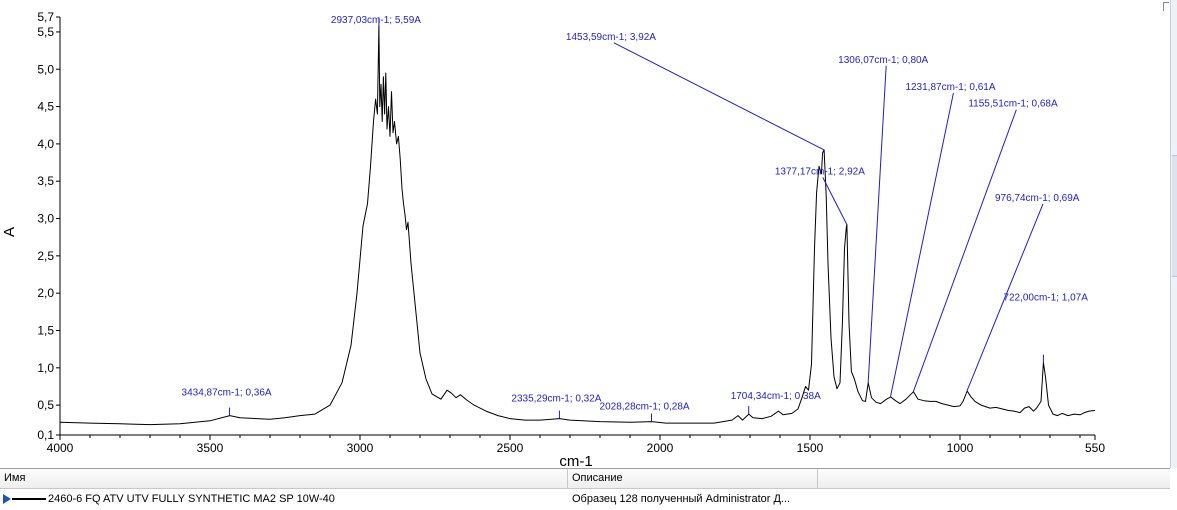 Image resolution: width=1177 pixels, height=510 pixels. What do you see at coordinates (7, 499) in the screenshot?
I see `current-row-arrow-icon` at bounding box center [7, 499].